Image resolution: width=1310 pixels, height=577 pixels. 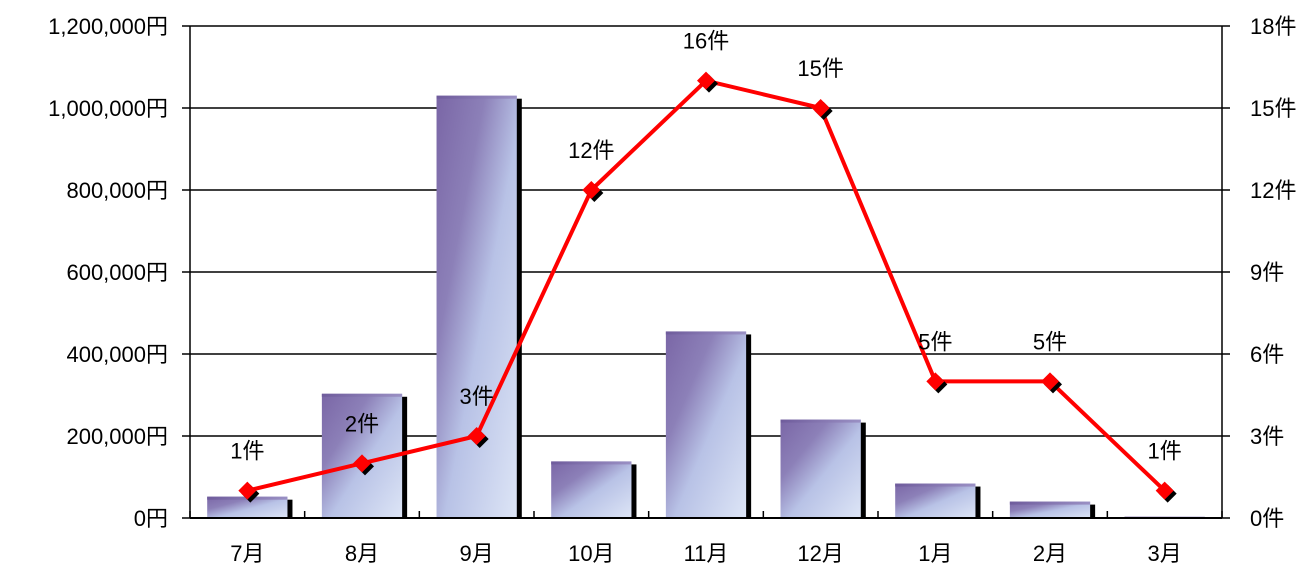 I want to click on line-data-label: 12件, so click(x=591, y=150).